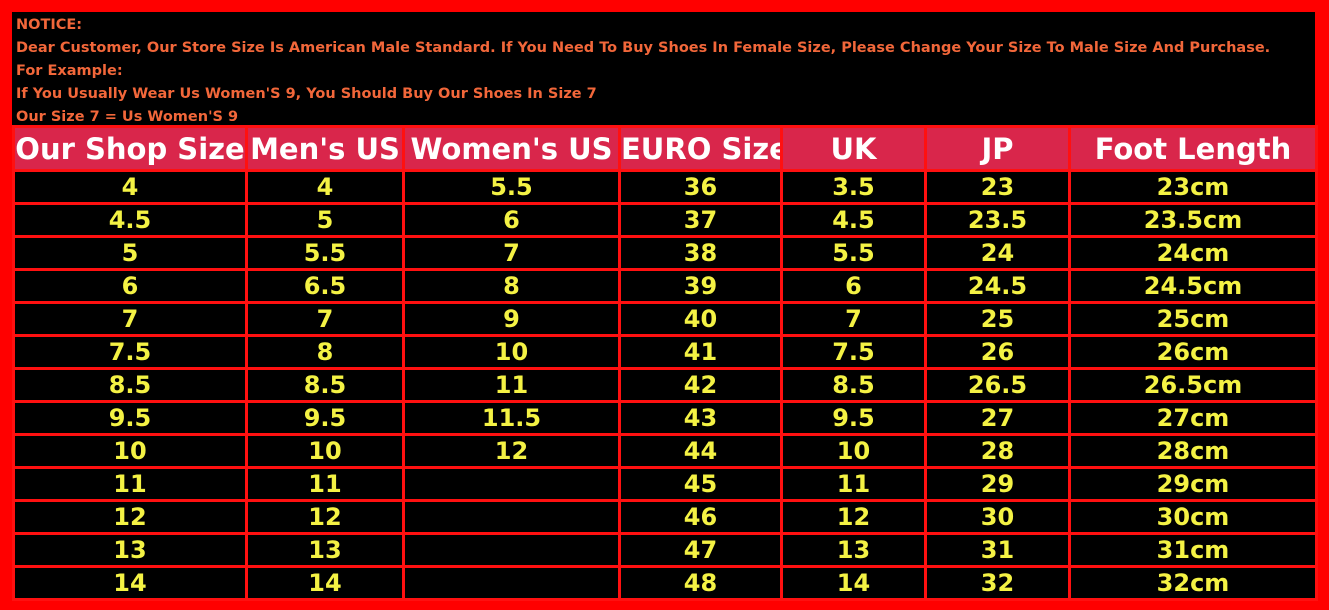 The height and width of the screenshot is (610, 1329). I want to click on table-row: 4 4 5.5 36 3.5 23 23cm, so click(665, 187).